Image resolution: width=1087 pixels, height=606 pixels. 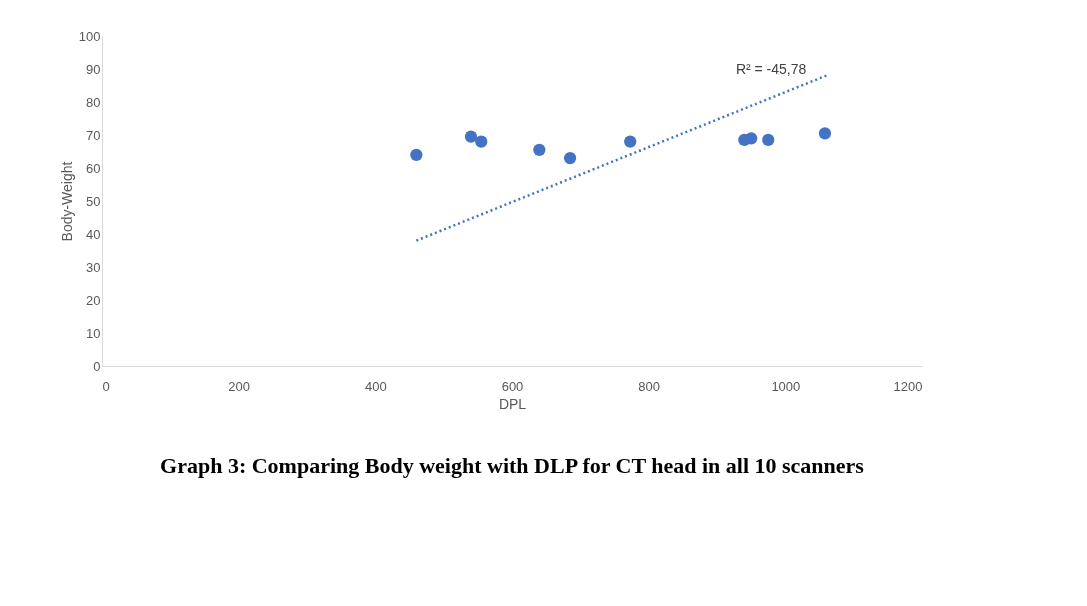 I want to click on y-tick-label: 40, so click(x=93, y=234).